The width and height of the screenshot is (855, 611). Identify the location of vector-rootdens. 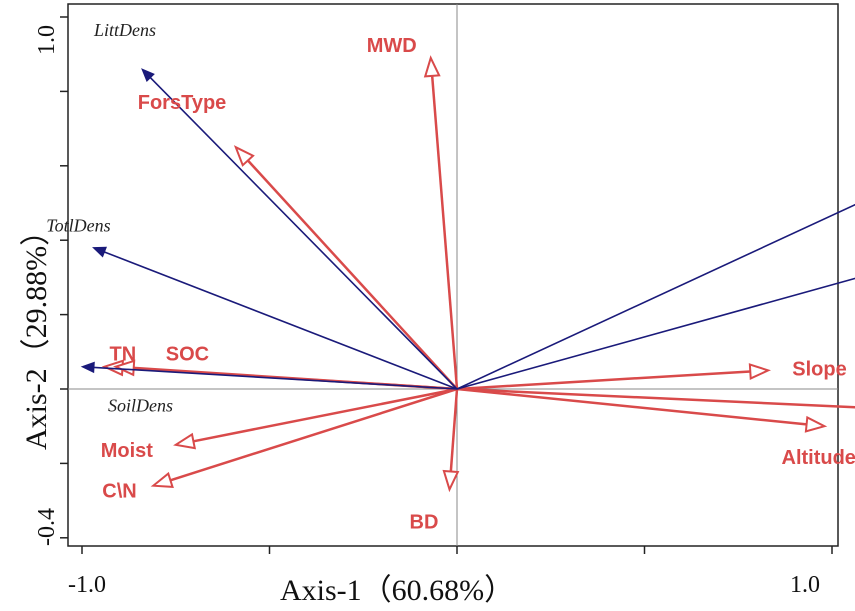
(655, 333).